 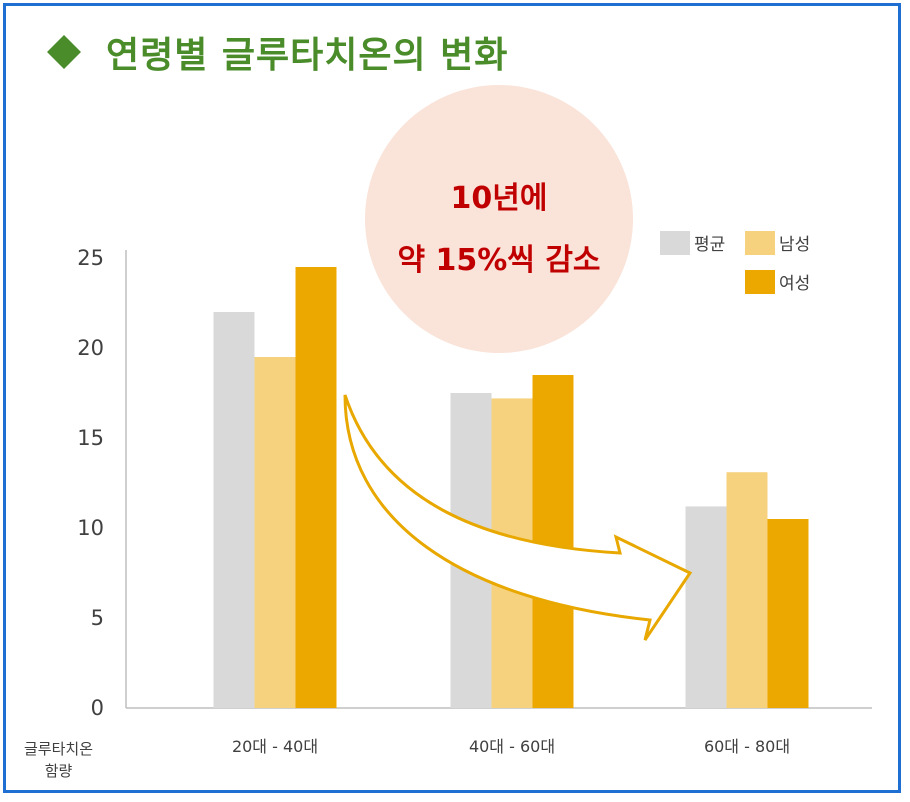 What do you see at coordinates (760, 281) in the screenshot?
I see `legend-swatch-female` at bounding box center [760, 281].